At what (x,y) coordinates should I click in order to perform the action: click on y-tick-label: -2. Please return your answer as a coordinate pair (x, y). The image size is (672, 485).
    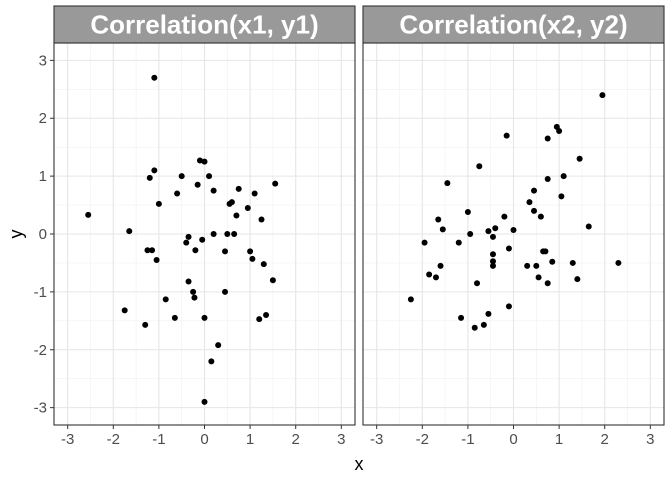
    Looking at the image, I should click on (40, 350).